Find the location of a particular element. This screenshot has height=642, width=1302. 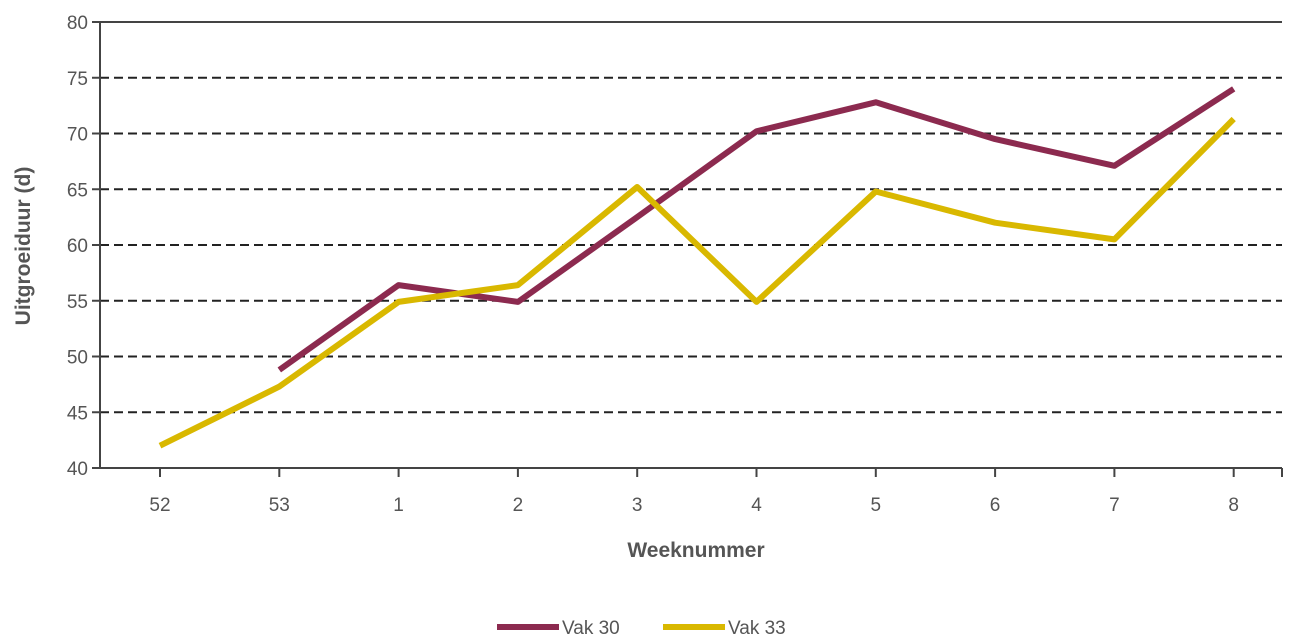

x-tick-label-3: 3 is located at coordinates (637, 505).